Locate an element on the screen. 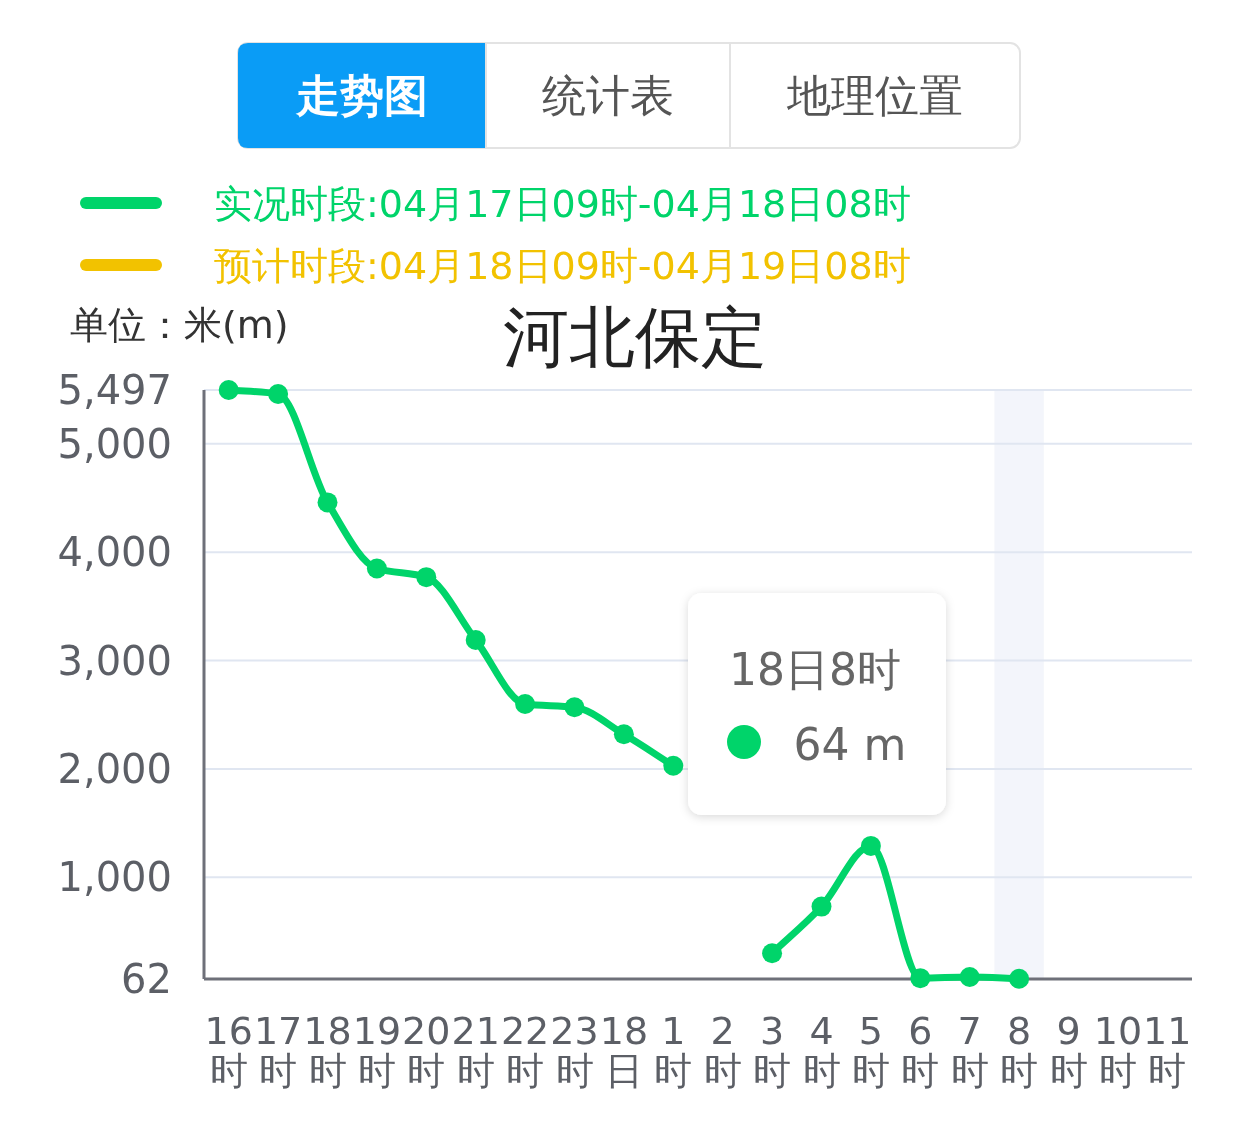 Image resolution: width=1260 pixels, height=1142 pixels. y-tick-label: 5,497 is located at coordinates (114, 390).